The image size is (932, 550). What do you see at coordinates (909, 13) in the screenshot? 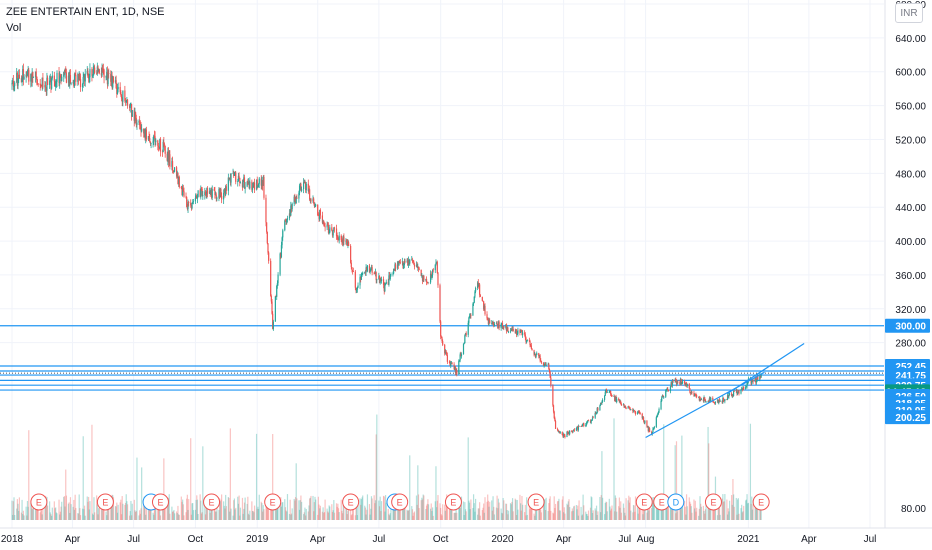
I see `currency-badge: INR` at bounding box center [909, 13].